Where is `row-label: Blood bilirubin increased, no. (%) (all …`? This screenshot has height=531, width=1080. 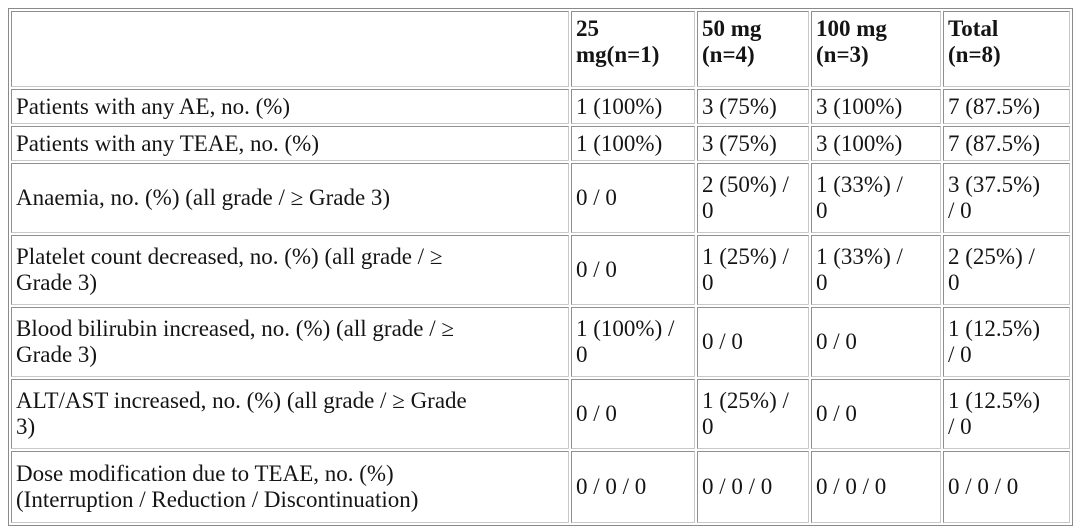
row-label: Blood bilirubin increased, no. (%) (all … is located at coordinates (290, 342).